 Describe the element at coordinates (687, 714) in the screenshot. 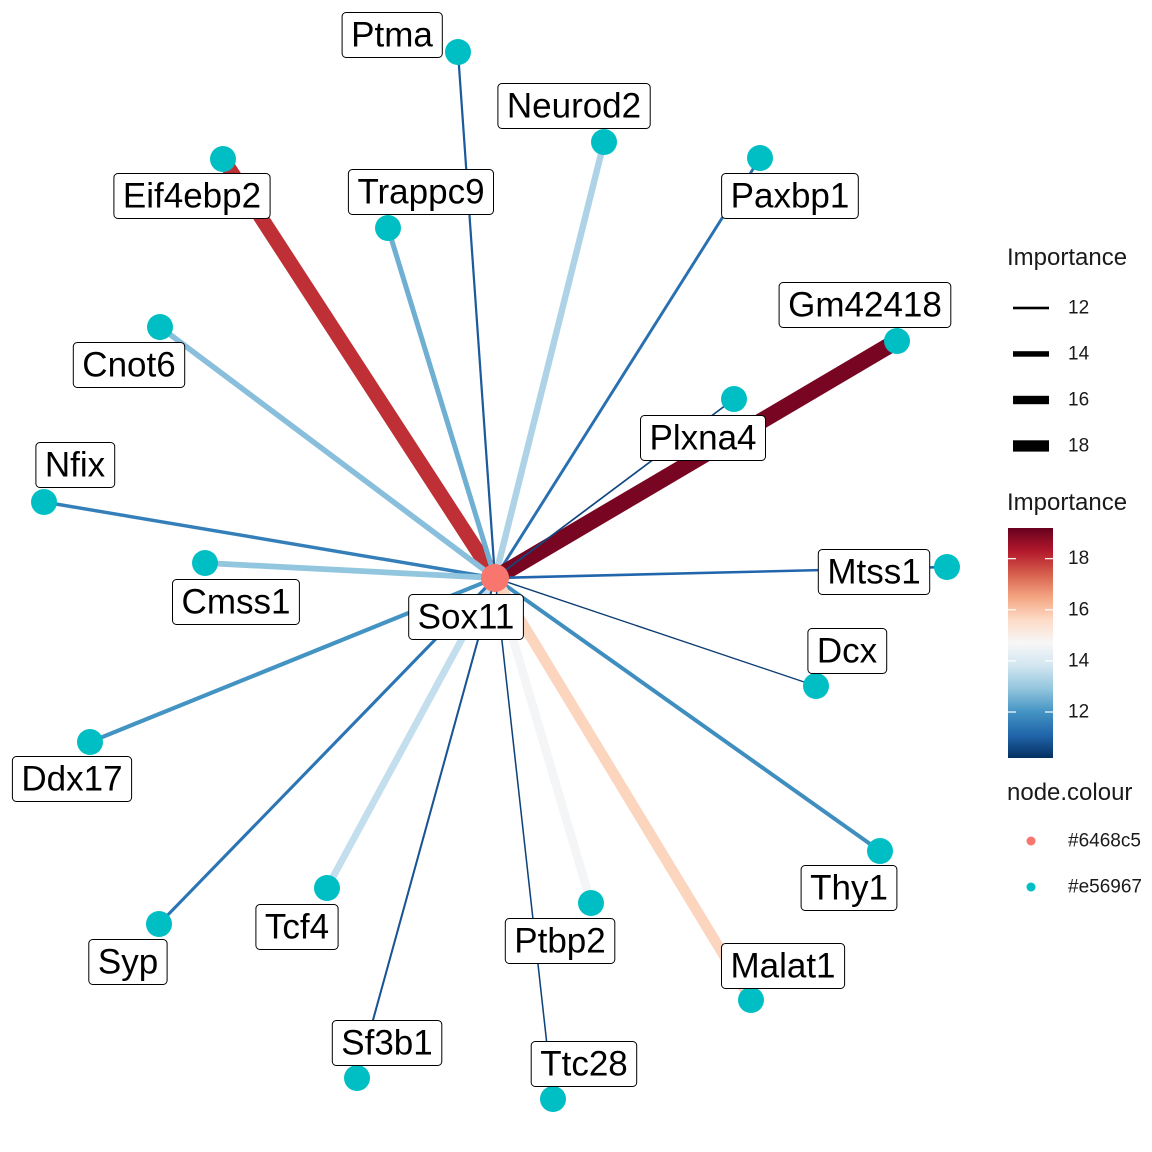

I see `edge-thy1` at that location.